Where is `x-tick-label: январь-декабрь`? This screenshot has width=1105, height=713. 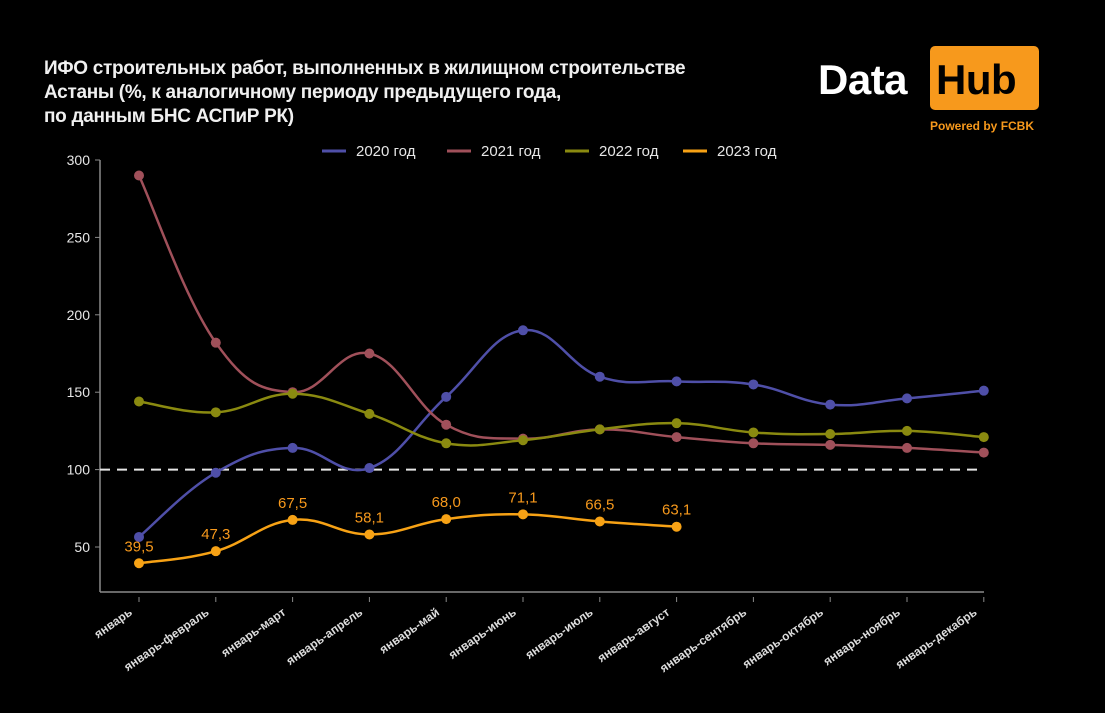
x-tick-label: январь-декабрь is located at coordinates (936, 638).